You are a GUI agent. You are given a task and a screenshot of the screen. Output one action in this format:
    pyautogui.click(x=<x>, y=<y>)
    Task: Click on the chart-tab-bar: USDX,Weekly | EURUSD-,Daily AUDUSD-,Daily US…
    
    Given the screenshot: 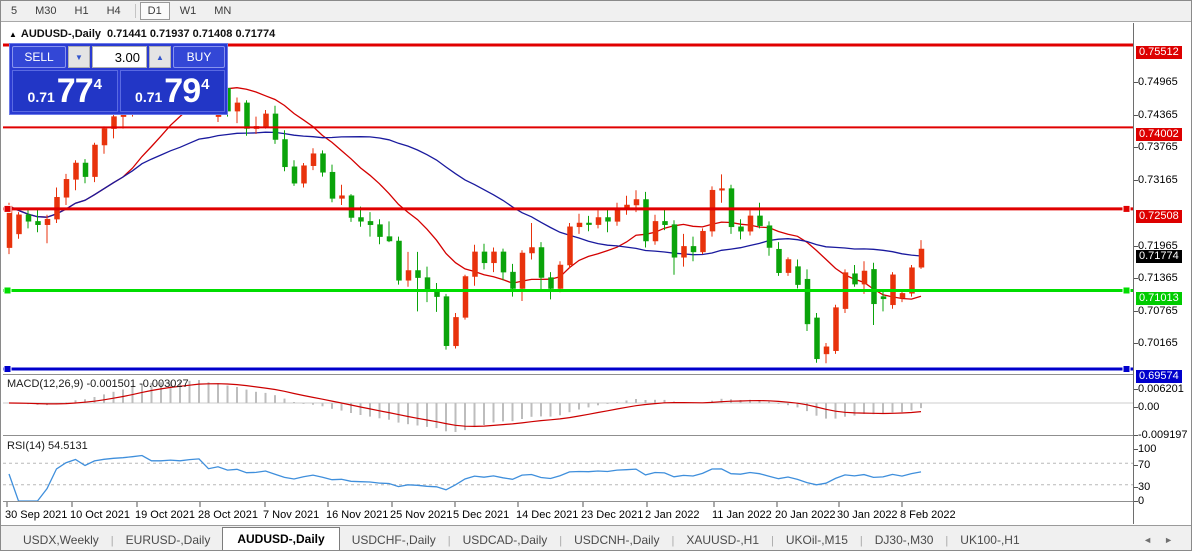 What is the action you would take?
    pyautogui.click(x=596, y=537)
    